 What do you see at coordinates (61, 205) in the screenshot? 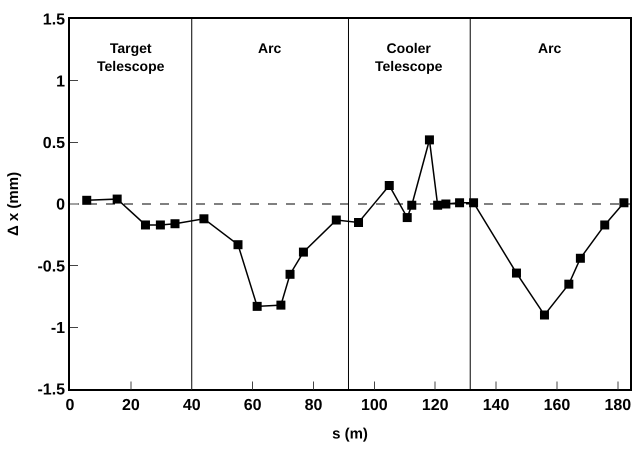
I see `y-tick-label: 0` at bounding box center [61, 205].